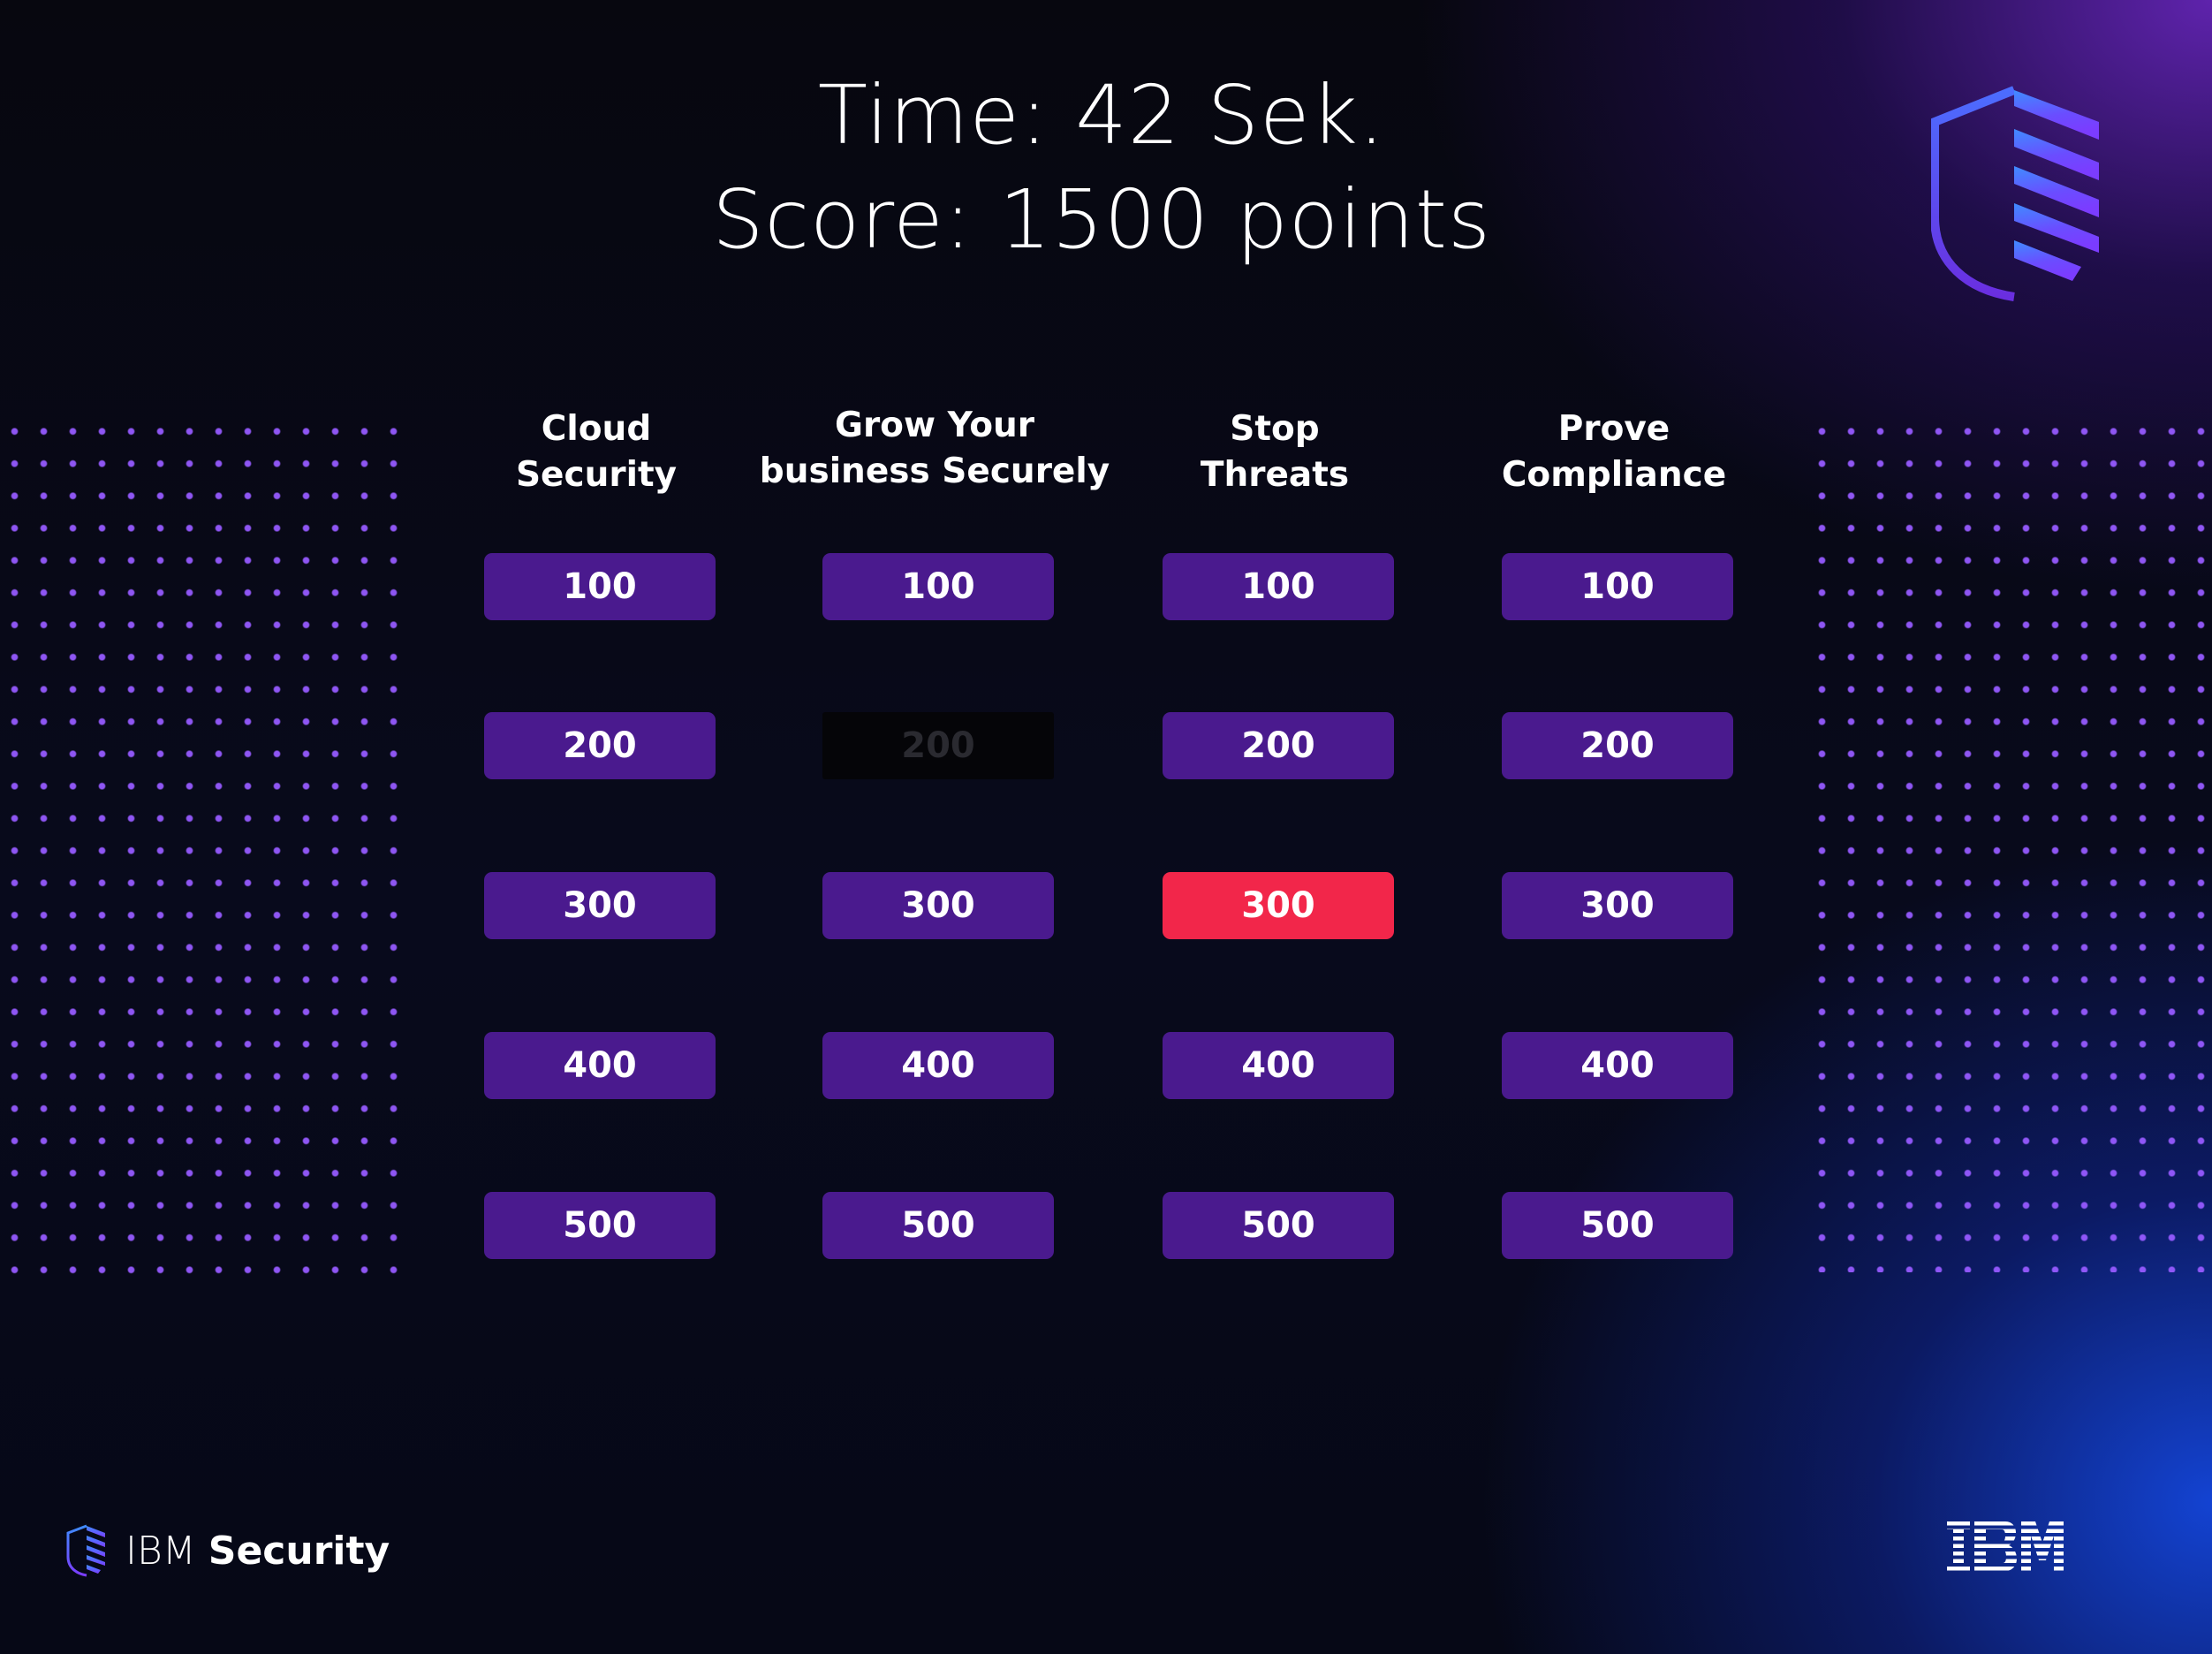 This screenshot has width=2212, height=1654. Describe the element at coordinates (1617, 745) in the screenshot. I see `question-tile-prove-compliance-200: 200` at that location.